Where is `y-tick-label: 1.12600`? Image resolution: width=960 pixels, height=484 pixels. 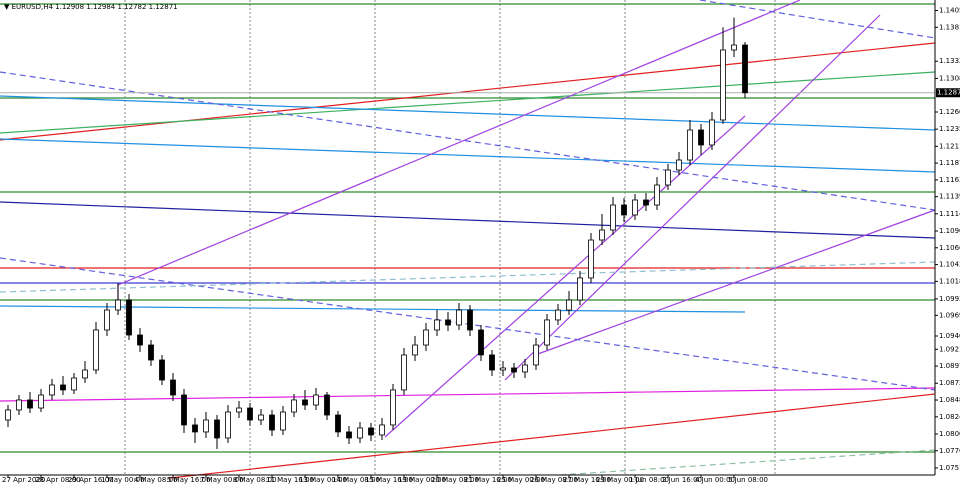
y-tick-label: 1.12600 is located at coordinates (949, 112).